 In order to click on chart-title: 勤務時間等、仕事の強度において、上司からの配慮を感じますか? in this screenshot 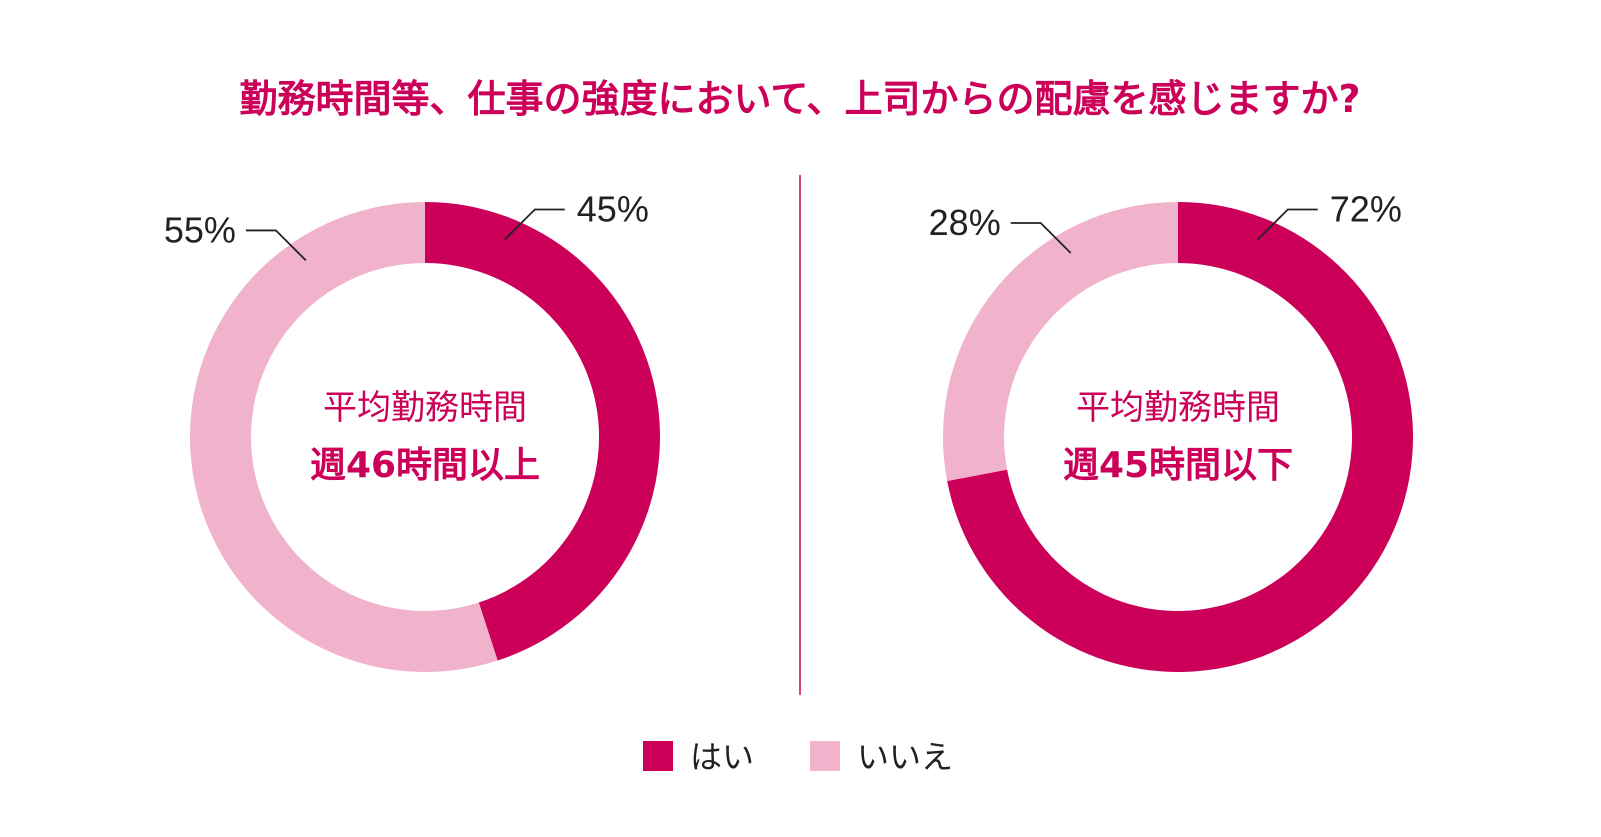, I will do `click(799, 99)`.